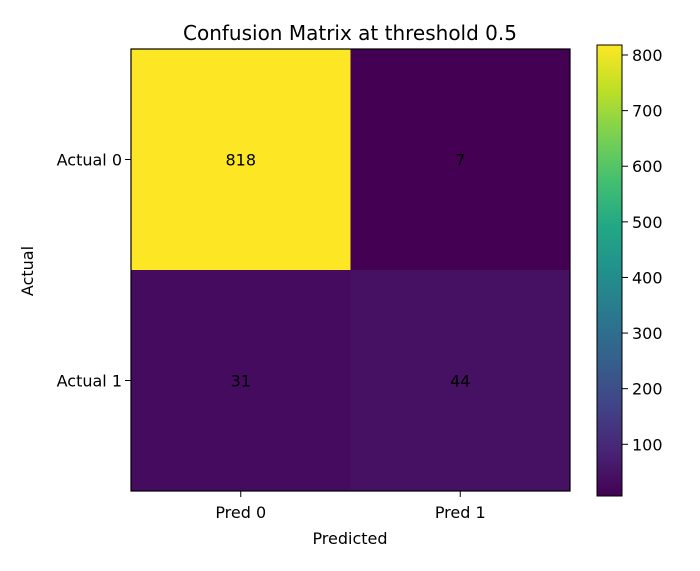  I want to click on y-axis-title: Actual, so click(27, 271).